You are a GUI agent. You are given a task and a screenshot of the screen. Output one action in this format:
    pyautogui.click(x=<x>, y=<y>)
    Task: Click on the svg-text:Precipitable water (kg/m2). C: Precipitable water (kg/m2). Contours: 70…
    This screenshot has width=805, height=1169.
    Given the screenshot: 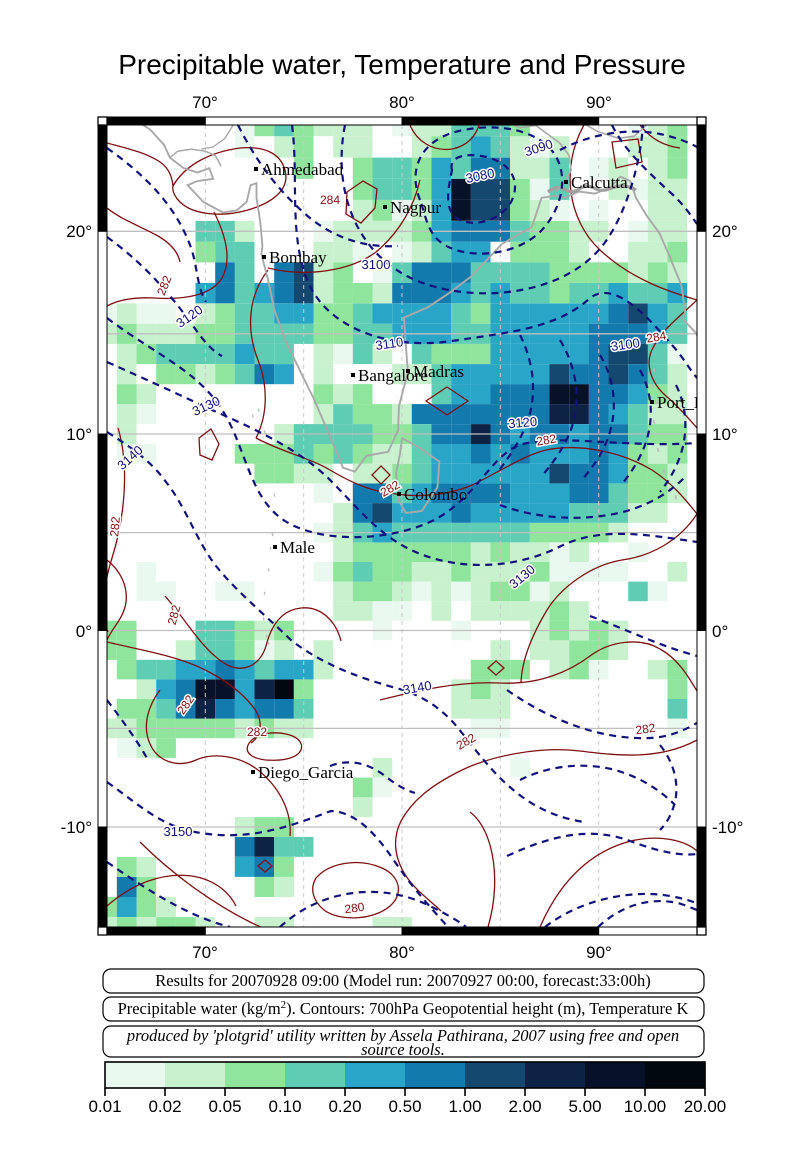 What is the action you would take?
    pyautogui.click(x=403, y=1008)
    